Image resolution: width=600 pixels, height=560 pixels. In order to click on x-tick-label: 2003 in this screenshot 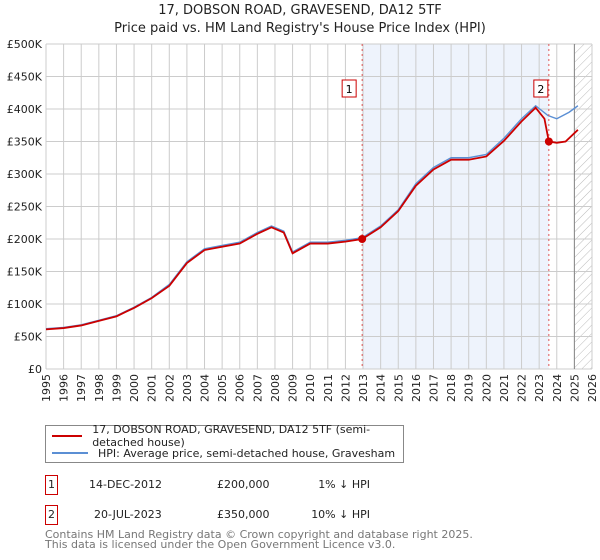, I will do `click(187, 388)`.